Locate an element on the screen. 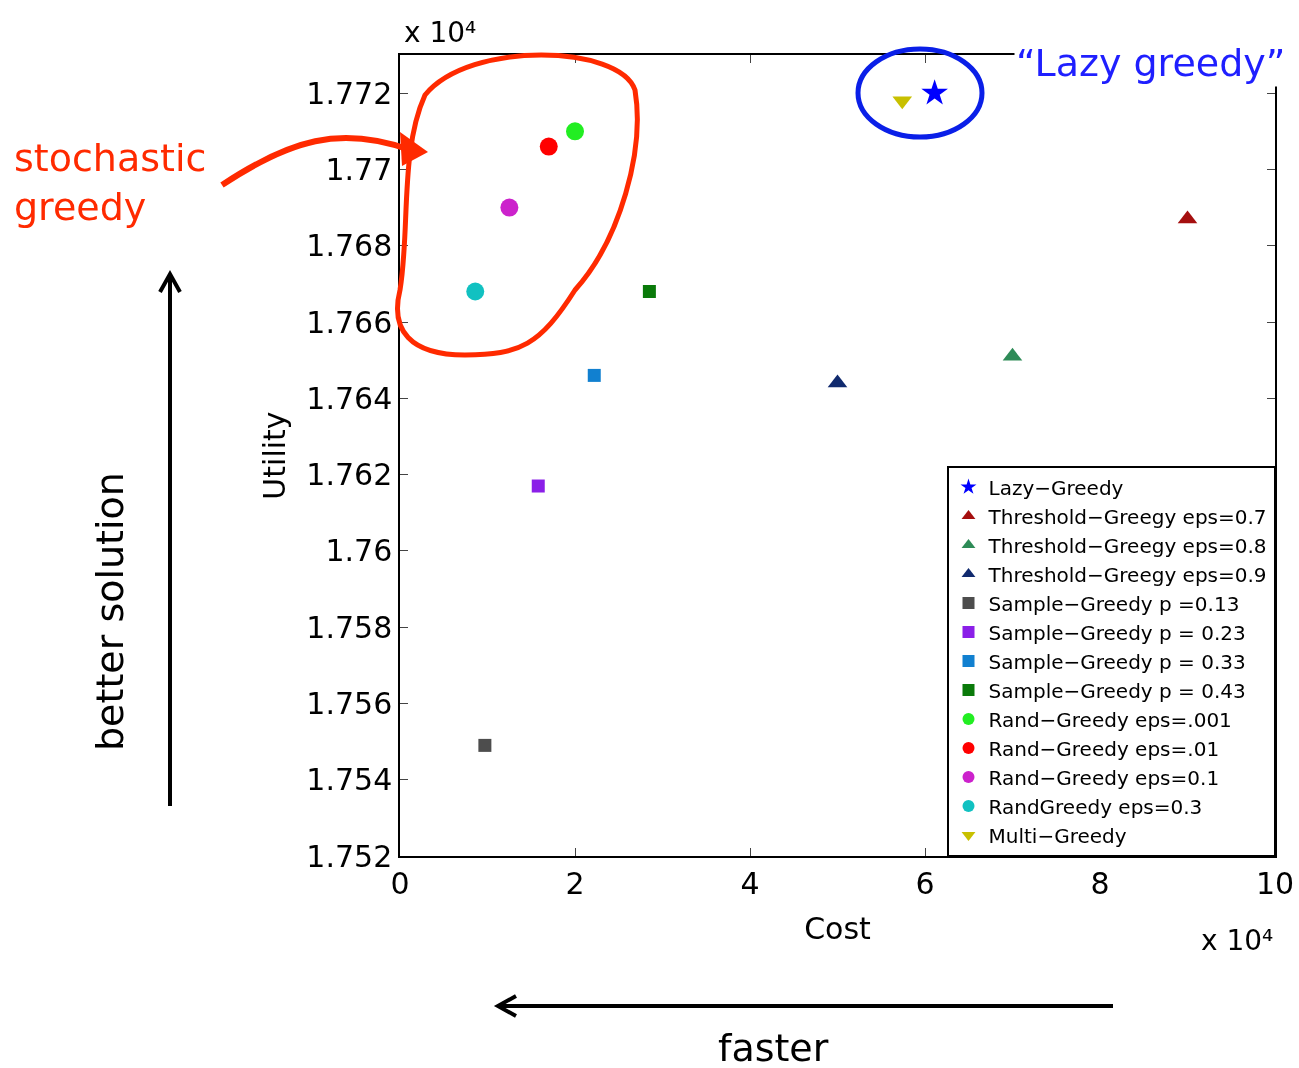  legend-label: RandGreedy eps=0.3 is located at coordinates (1095, 806).